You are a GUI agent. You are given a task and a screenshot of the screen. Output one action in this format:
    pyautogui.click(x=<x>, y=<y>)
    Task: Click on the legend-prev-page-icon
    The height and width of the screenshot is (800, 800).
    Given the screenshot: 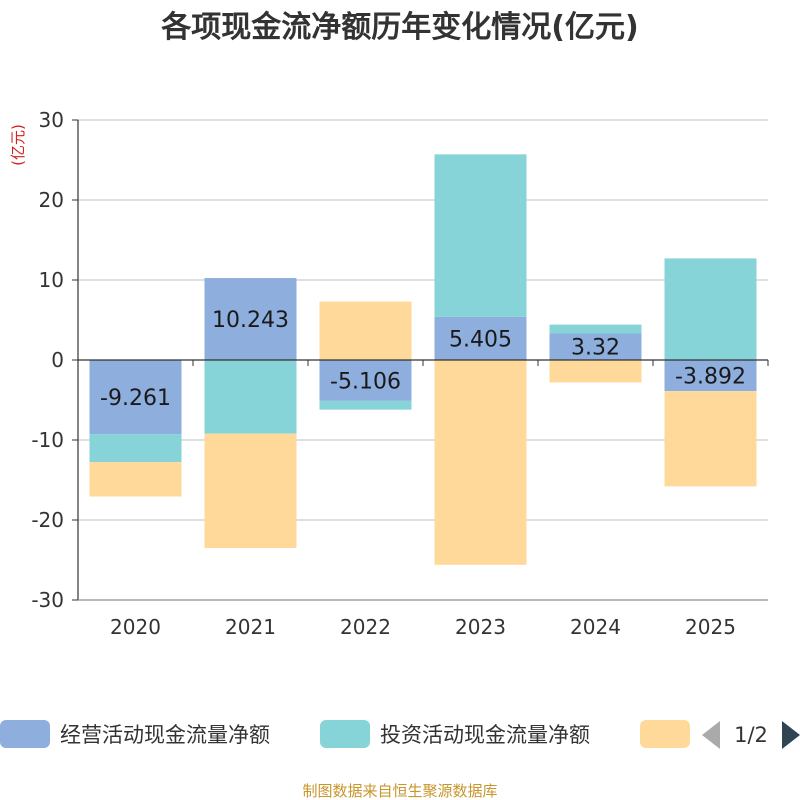 What is the action you would take?
    pyautogui.click(x=711, y=735)
    